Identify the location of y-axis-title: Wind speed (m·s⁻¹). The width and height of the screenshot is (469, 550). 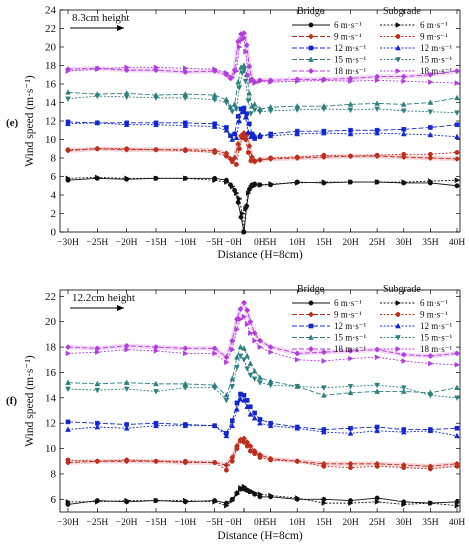
(30, 401).